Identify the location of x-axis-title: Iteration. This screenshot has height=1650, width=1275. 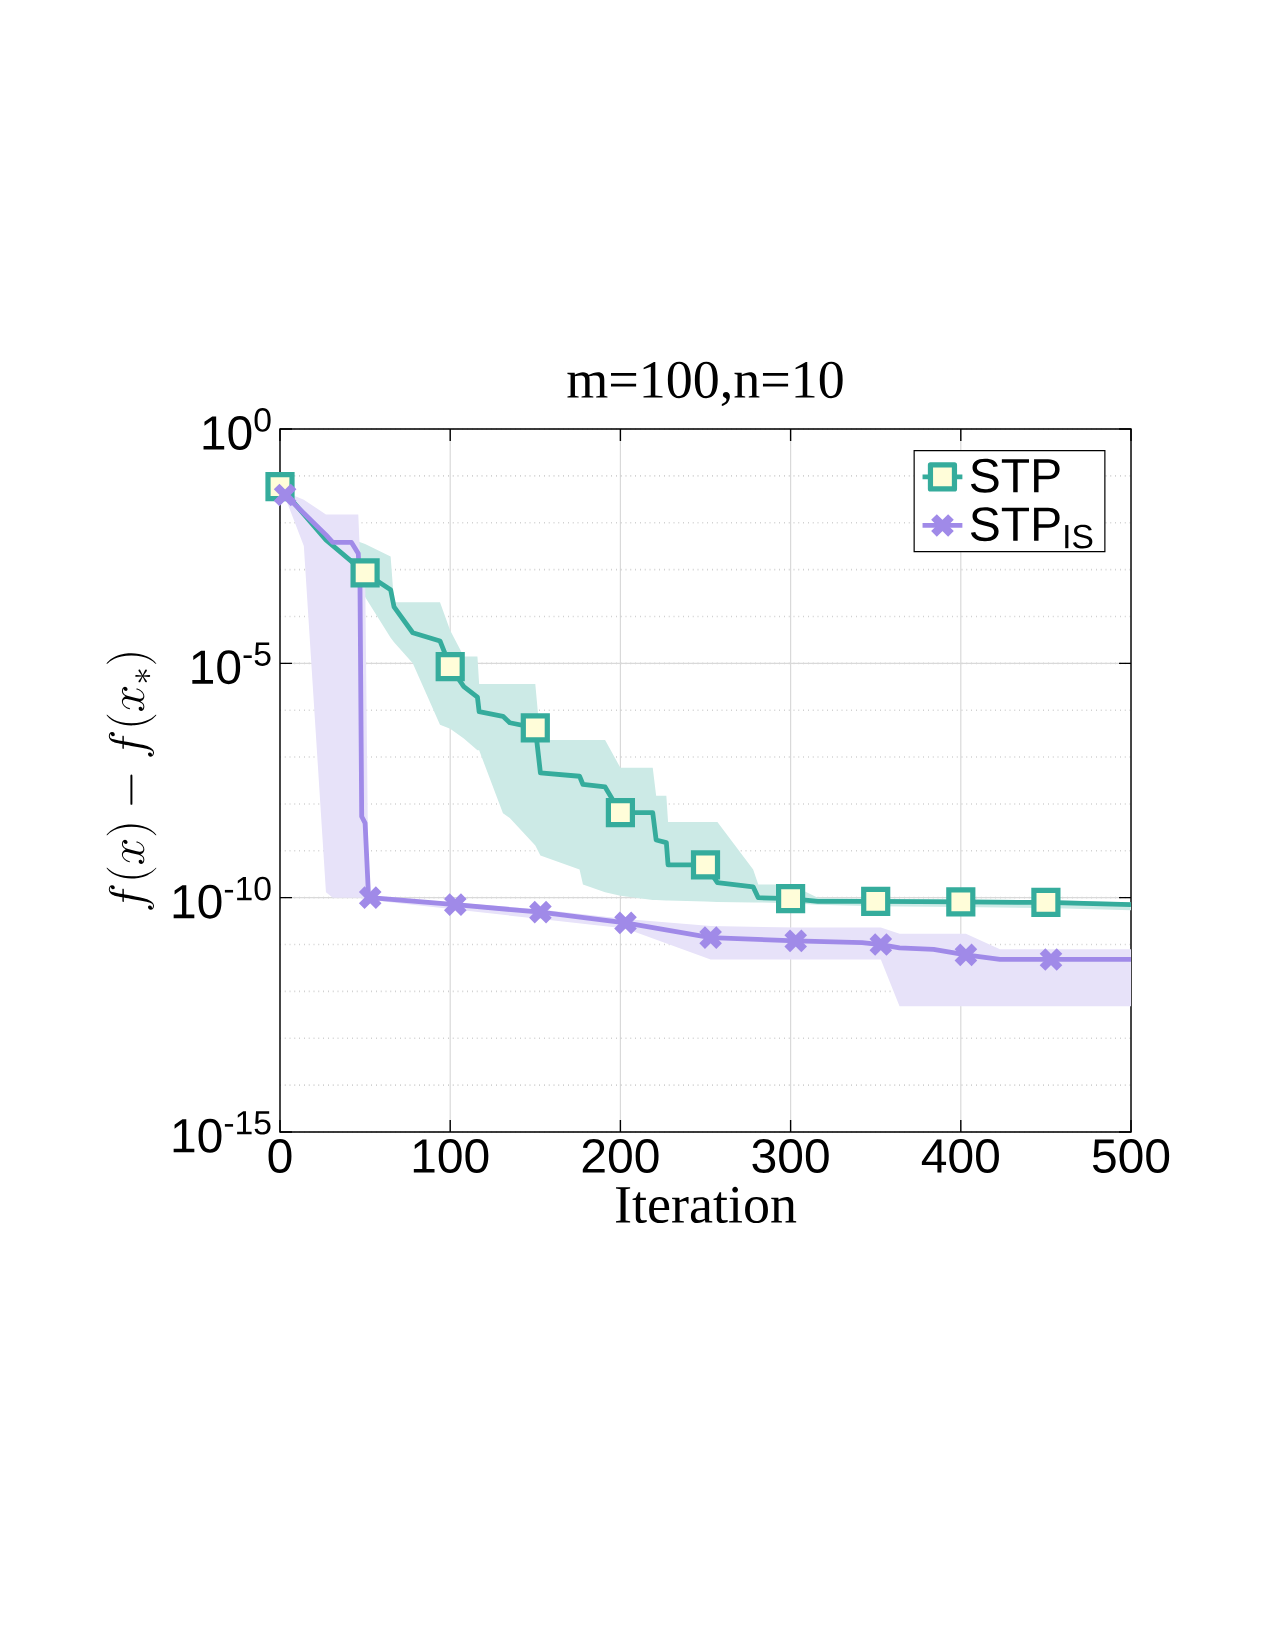
(706, 1205).